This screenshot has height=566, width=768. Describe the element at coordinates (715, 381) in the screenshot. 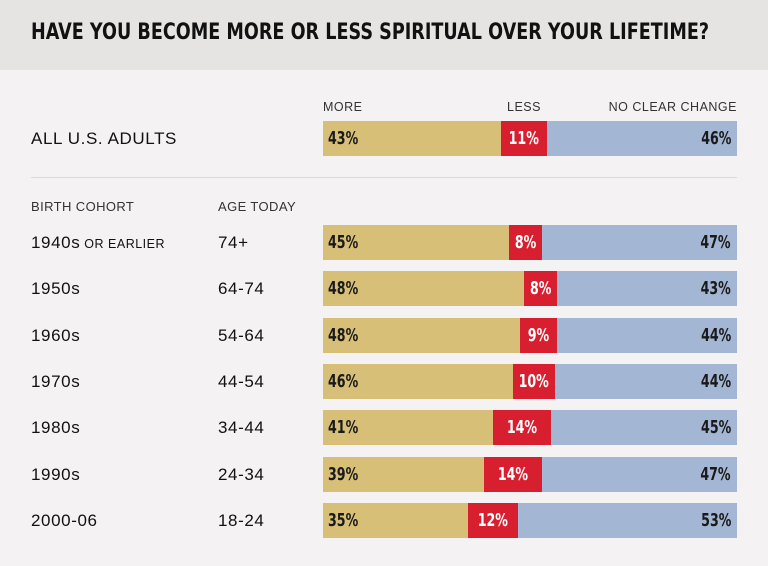

I see `label-no-change-3: 44%` at that location.